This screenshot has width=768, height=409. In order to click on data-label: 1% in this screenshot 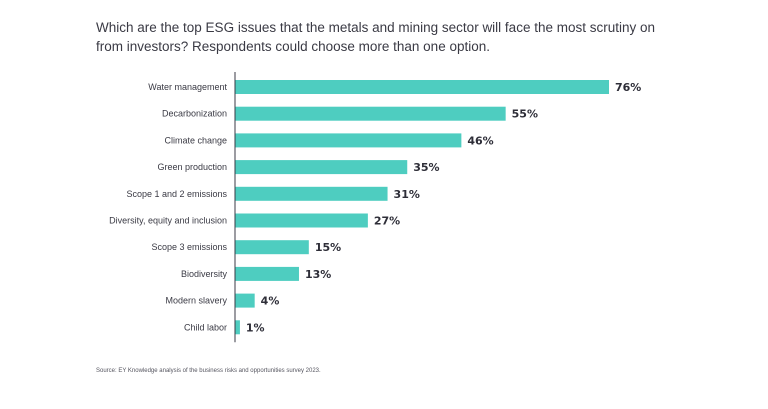, I will do `click(255, 327)`.